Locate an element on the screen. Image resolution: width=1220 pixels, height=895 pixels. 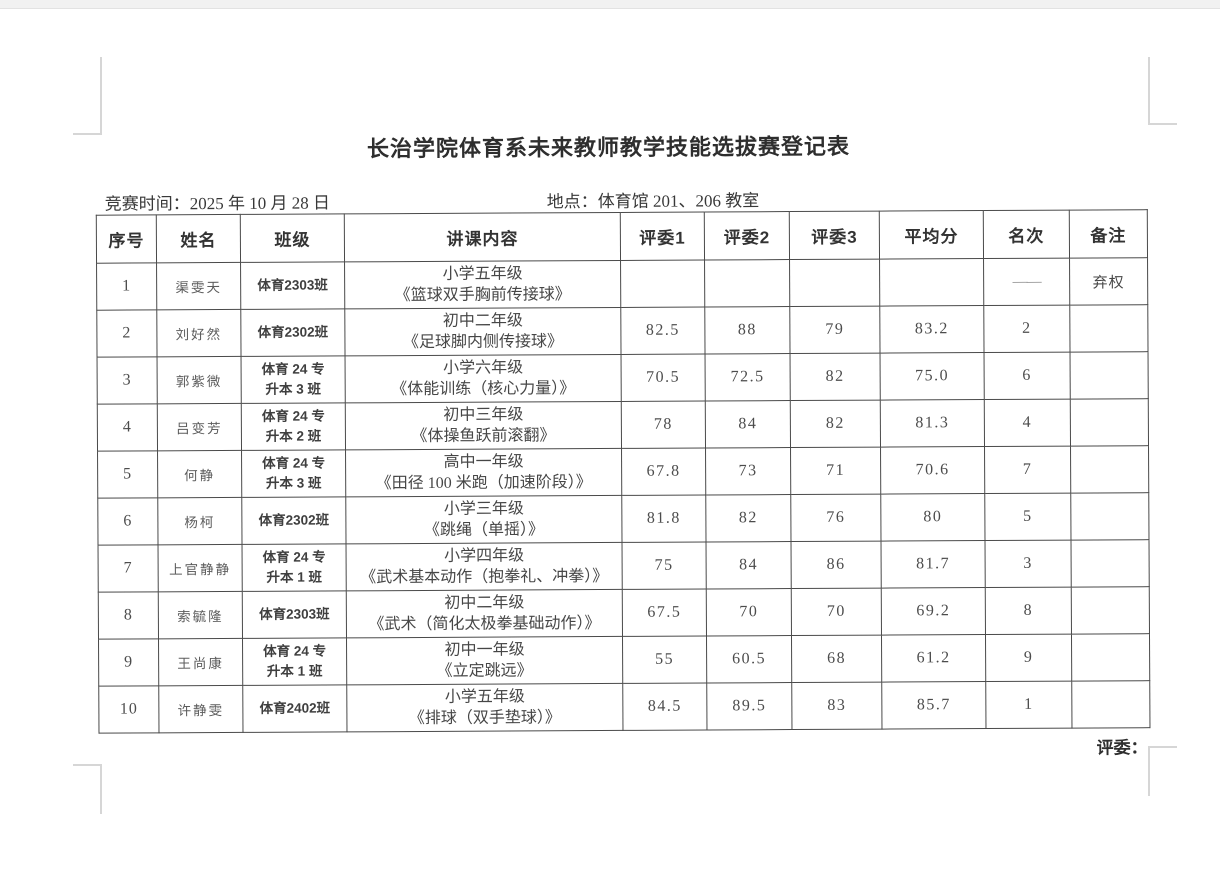
cell-avg: 70.6 is located at coordinates (932, 470).